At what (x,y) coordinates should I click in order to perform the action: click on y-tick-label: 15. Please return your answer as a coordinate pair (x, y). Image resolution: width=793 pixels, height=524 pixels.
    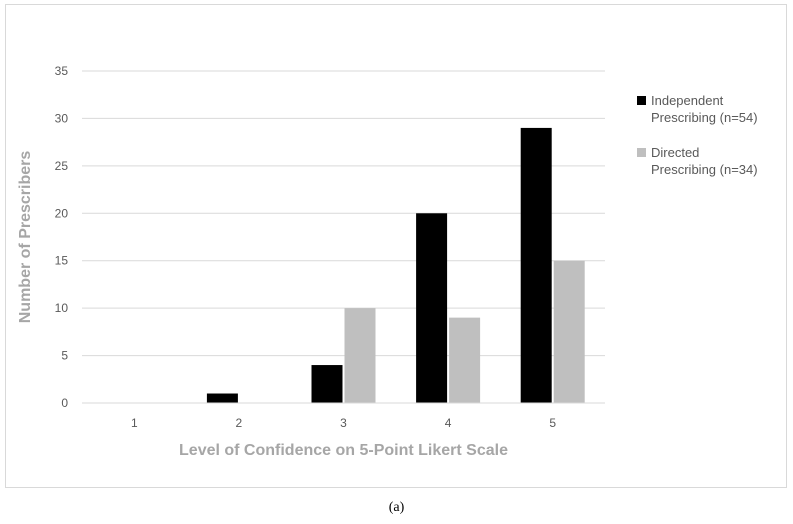
    Looking at the image, I should click on (62, 261).